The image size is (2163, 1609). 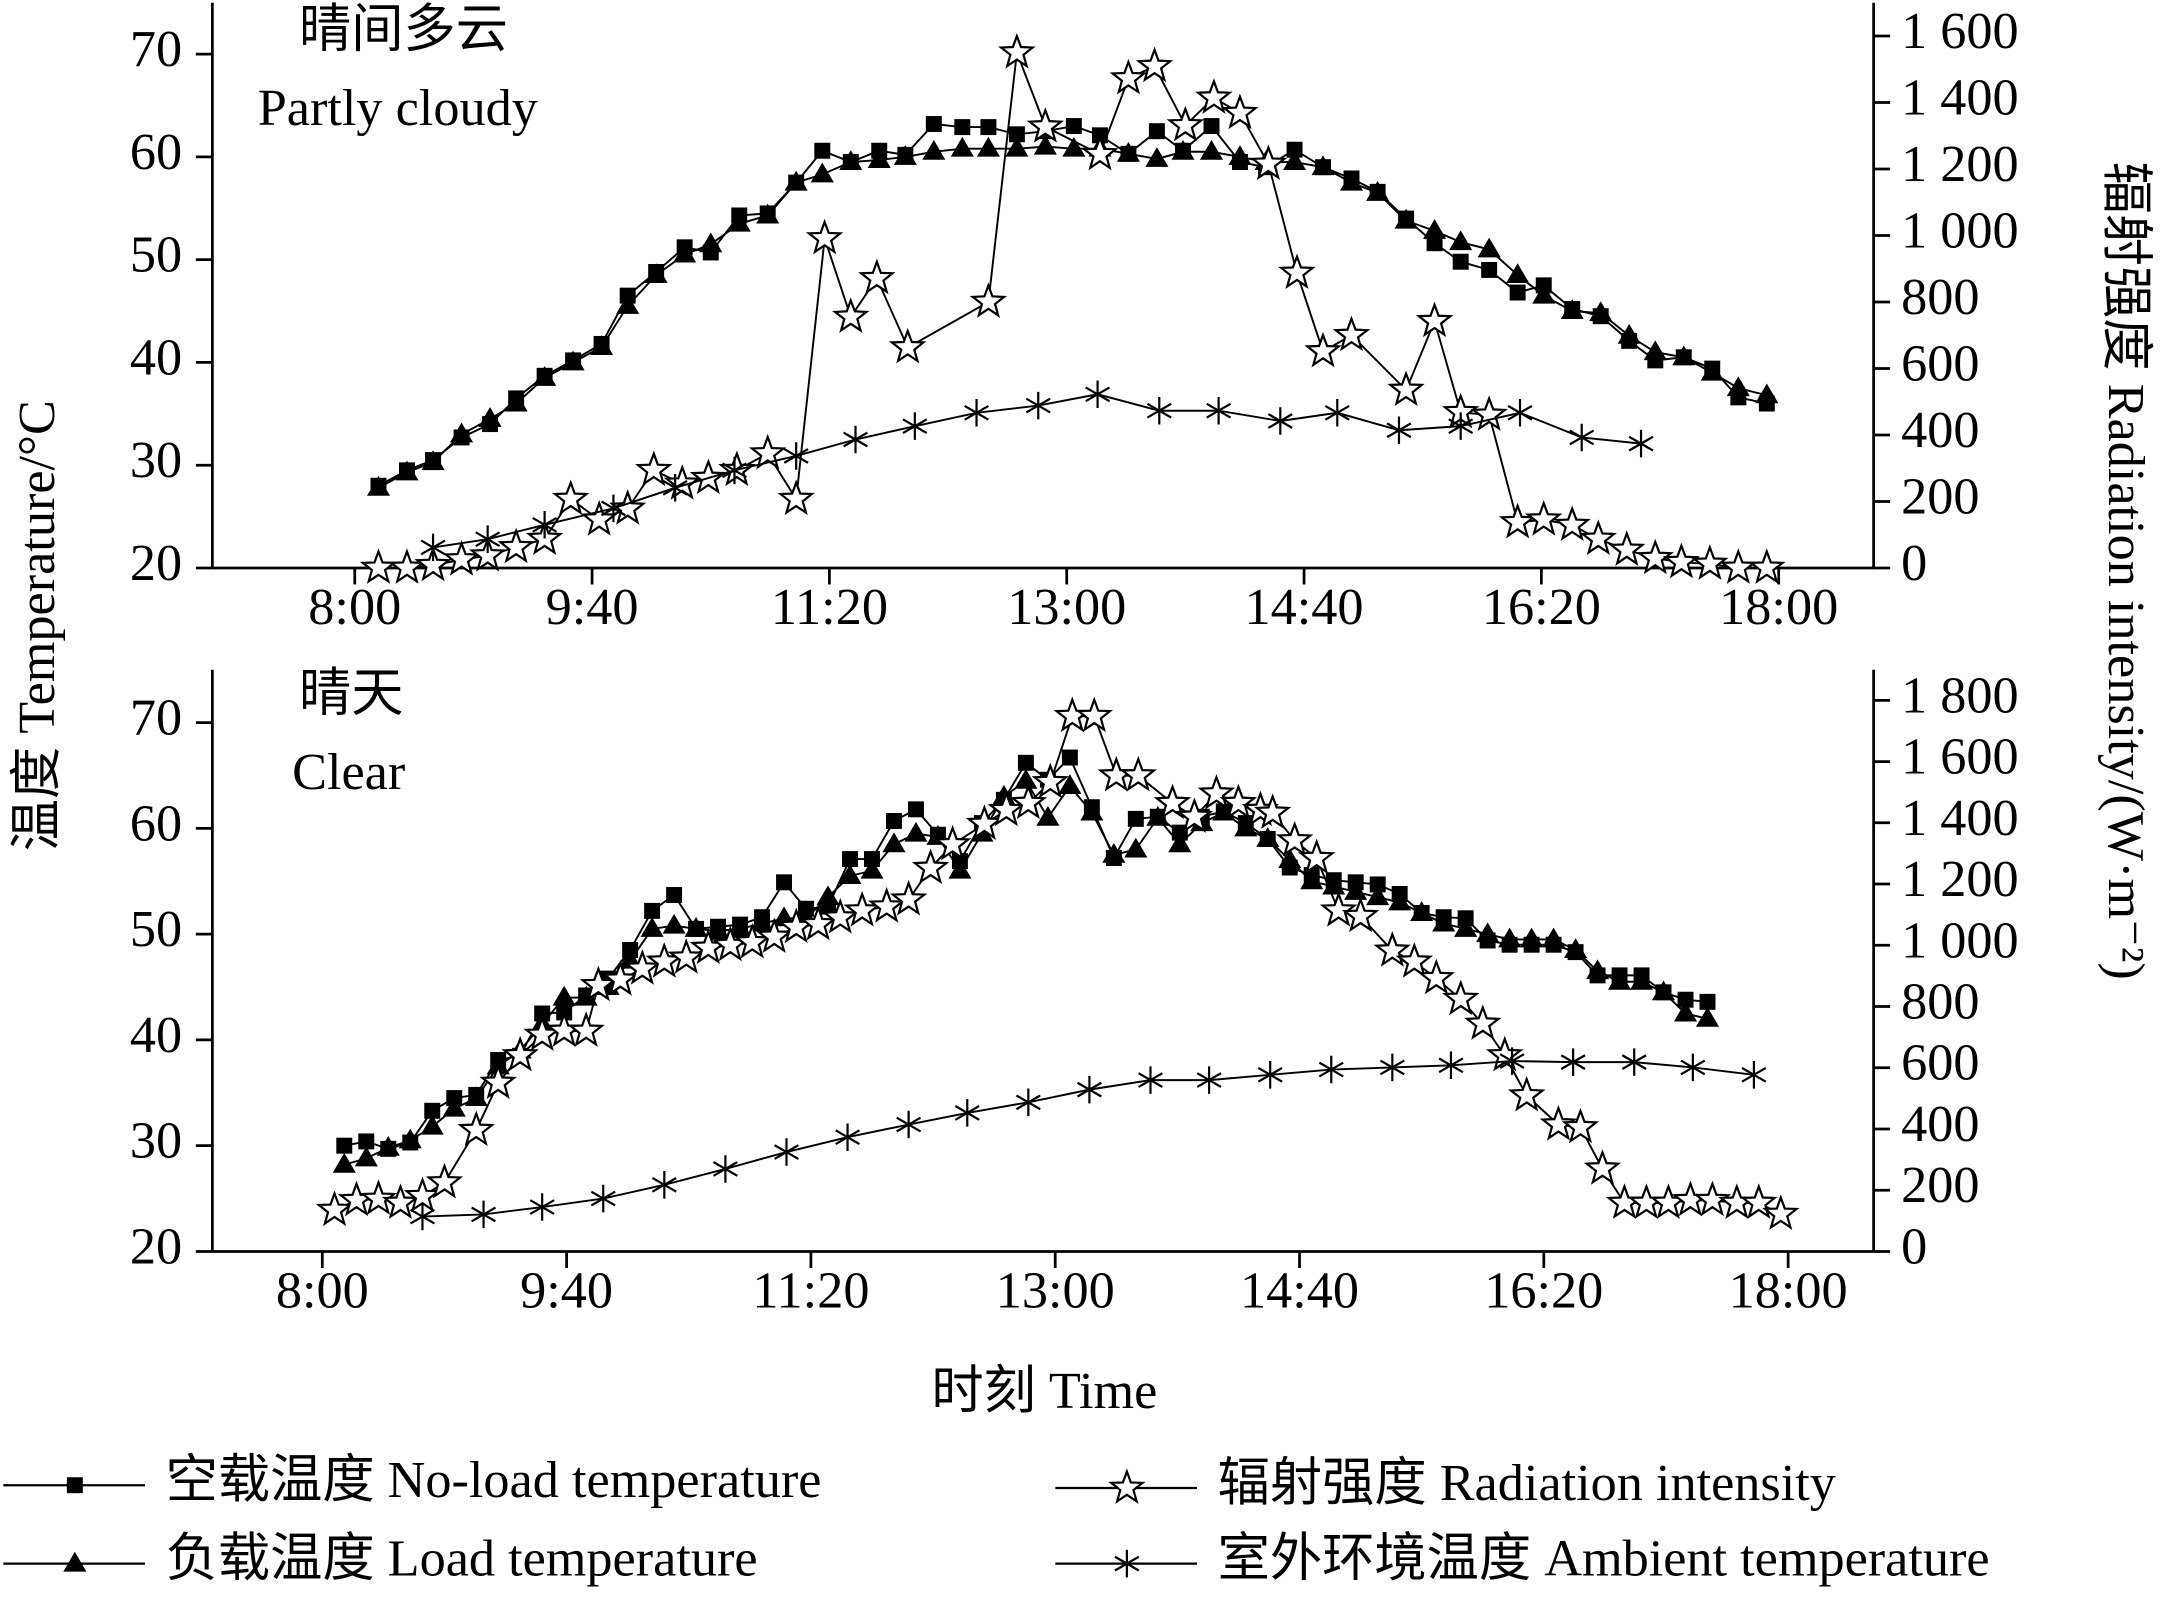 I want to click on y-tick-label: 50, so click(x=156, y=255).